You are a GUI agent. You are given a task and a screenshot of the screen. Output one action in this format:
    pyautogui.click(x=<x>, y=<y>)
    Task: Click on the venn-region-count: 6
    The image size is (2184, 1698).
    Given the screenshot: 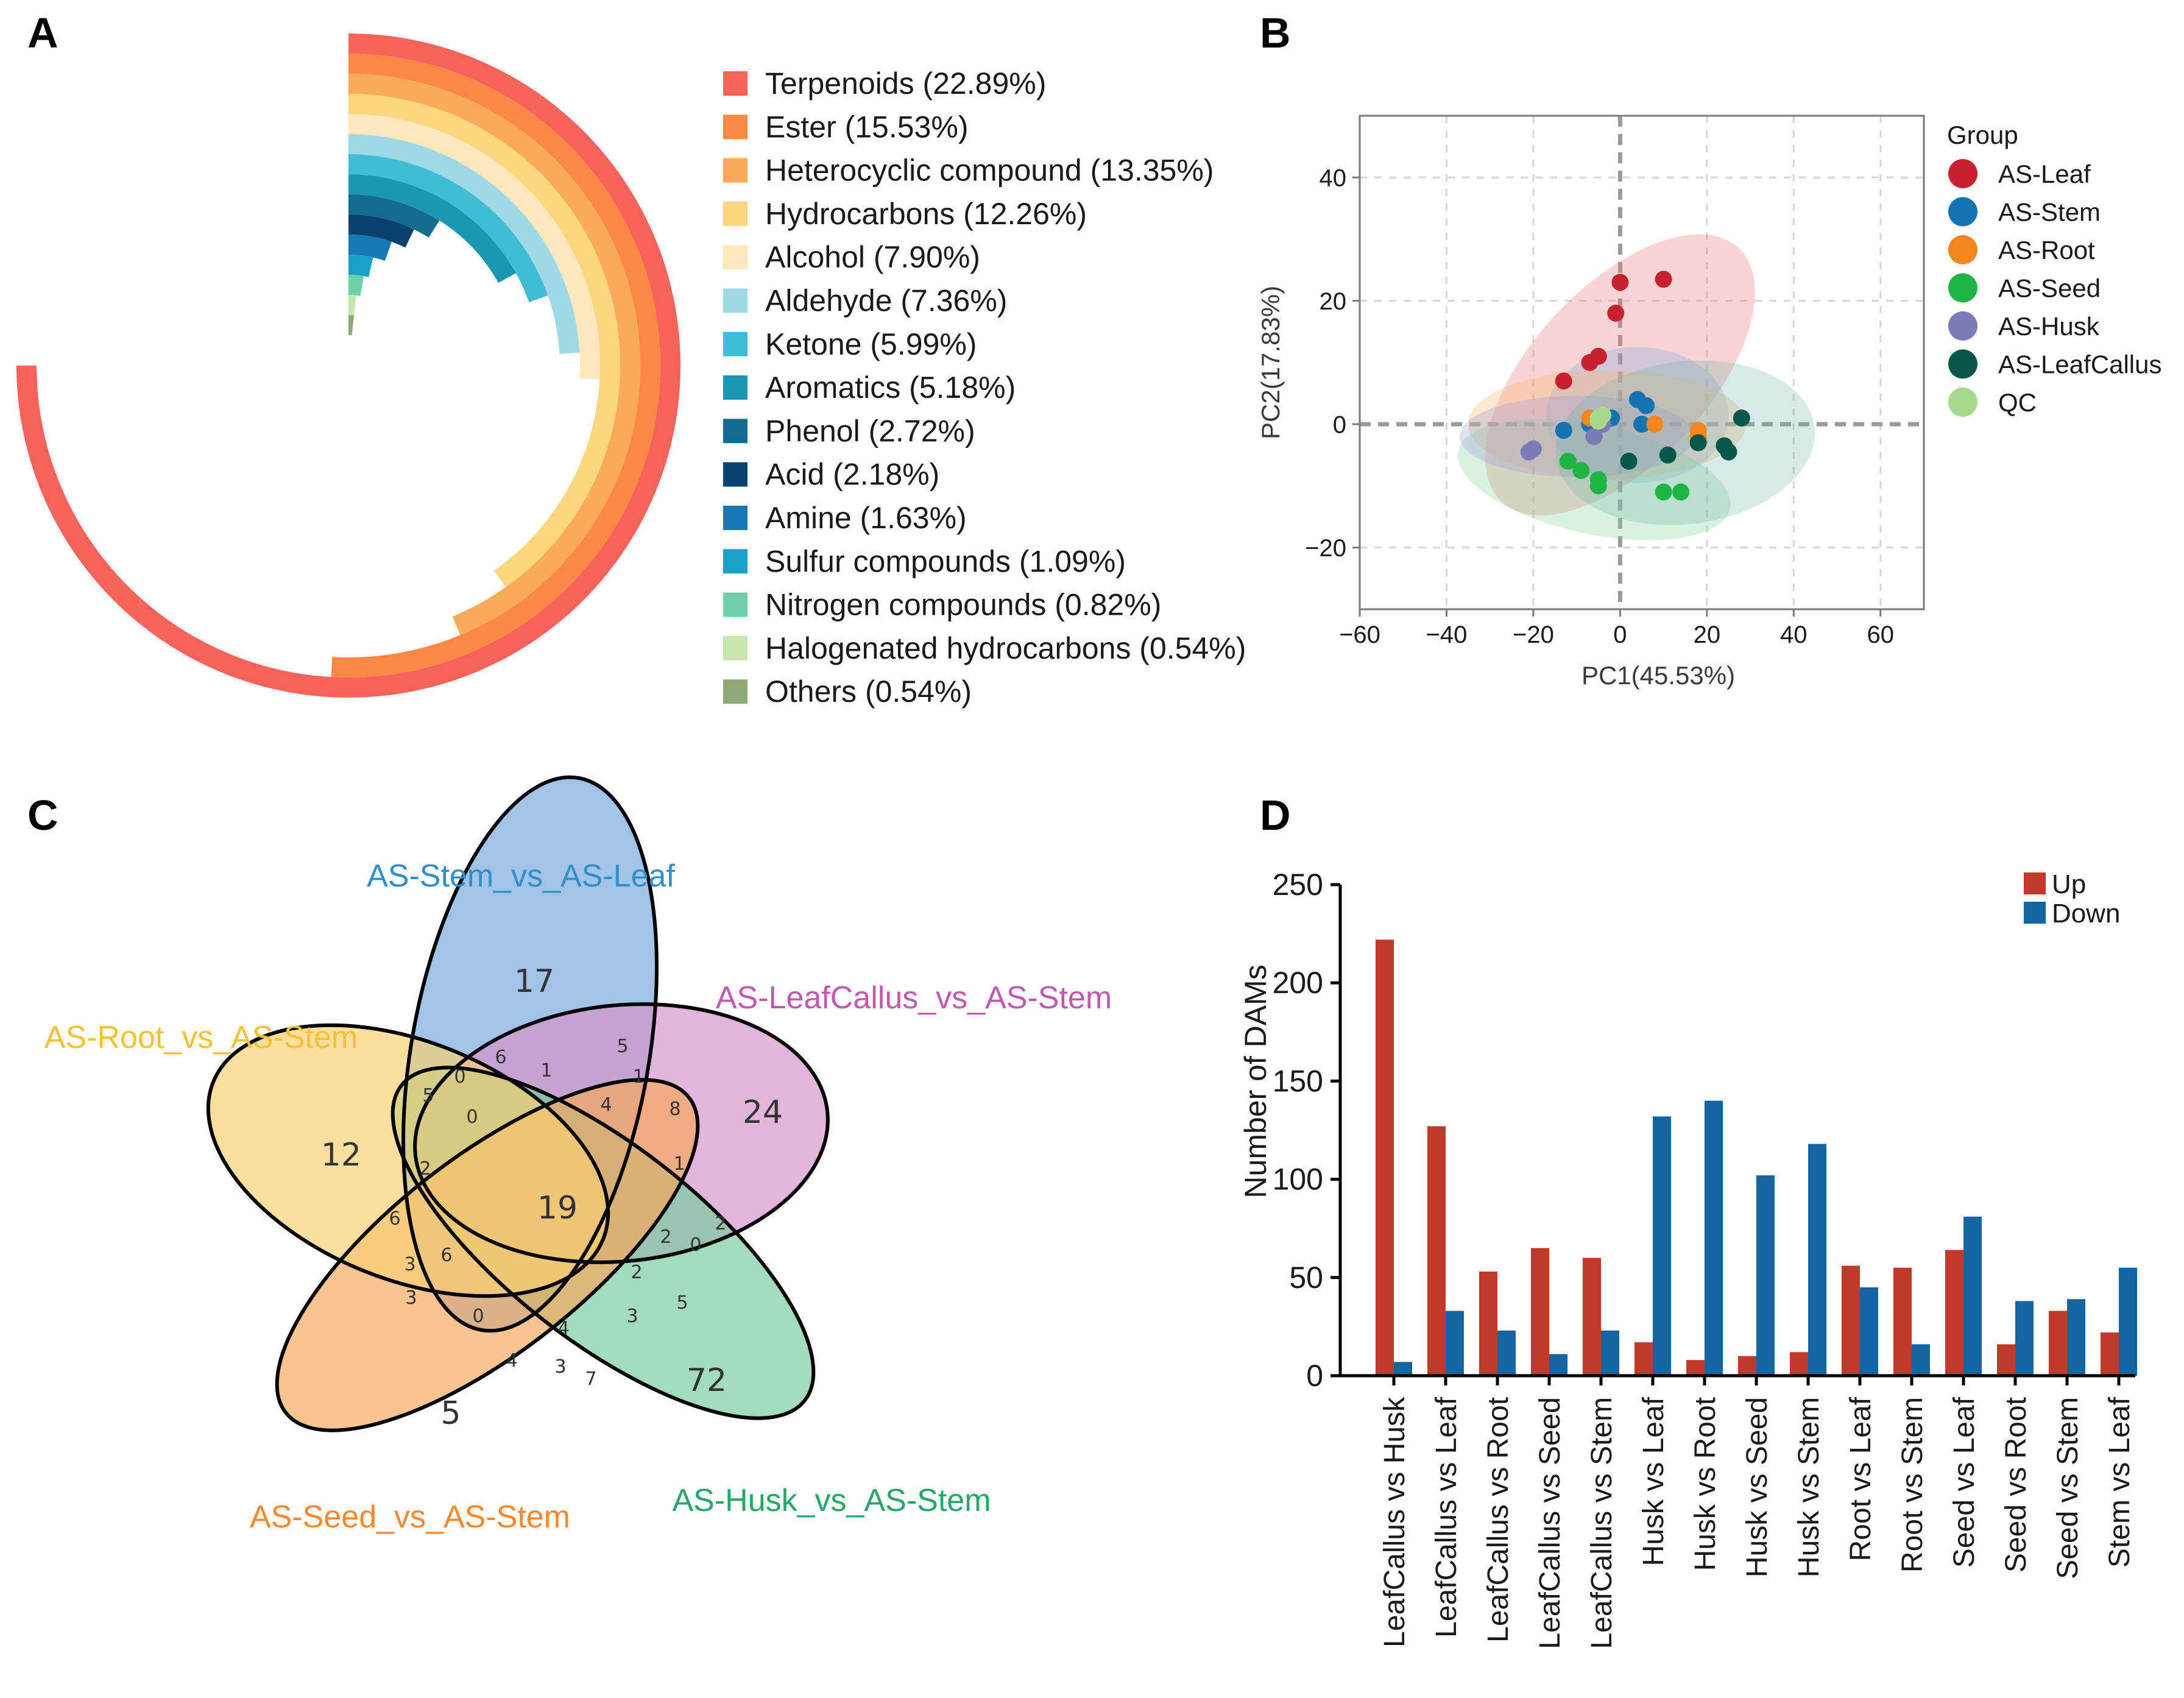 What is the action you would take?
    pyautogui.click(x=446, y=1255)
    